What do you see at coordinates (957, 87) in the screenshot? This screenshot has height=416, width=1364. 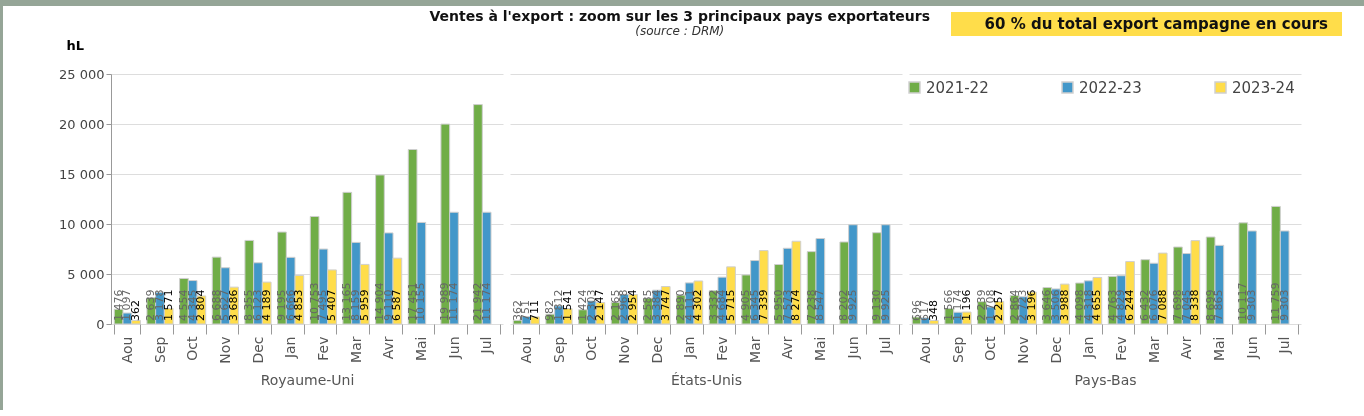 I see `legend-label: 2021-22` at bounding box center [957, 87].